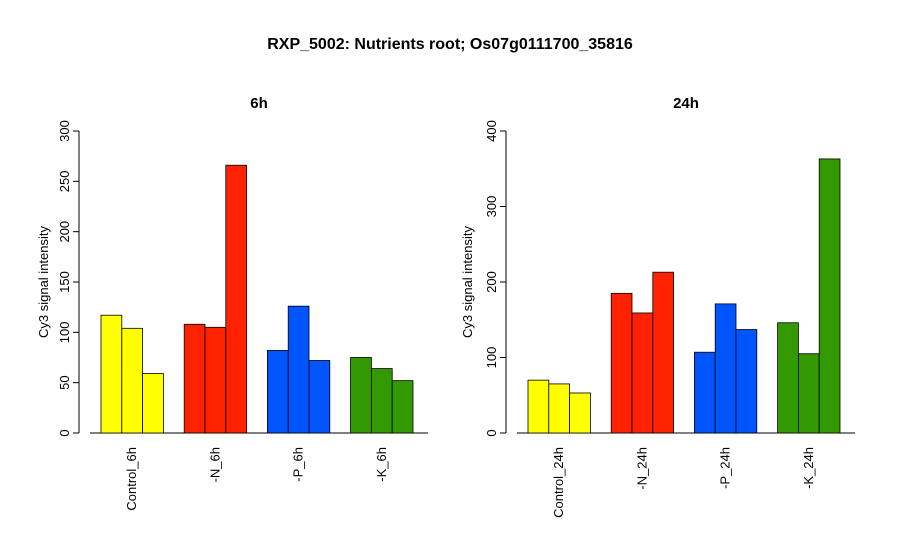  Describe the element at coordinates (64, 332) in the screenshot. I see `y-tick-label-0-2: 100` at that location.